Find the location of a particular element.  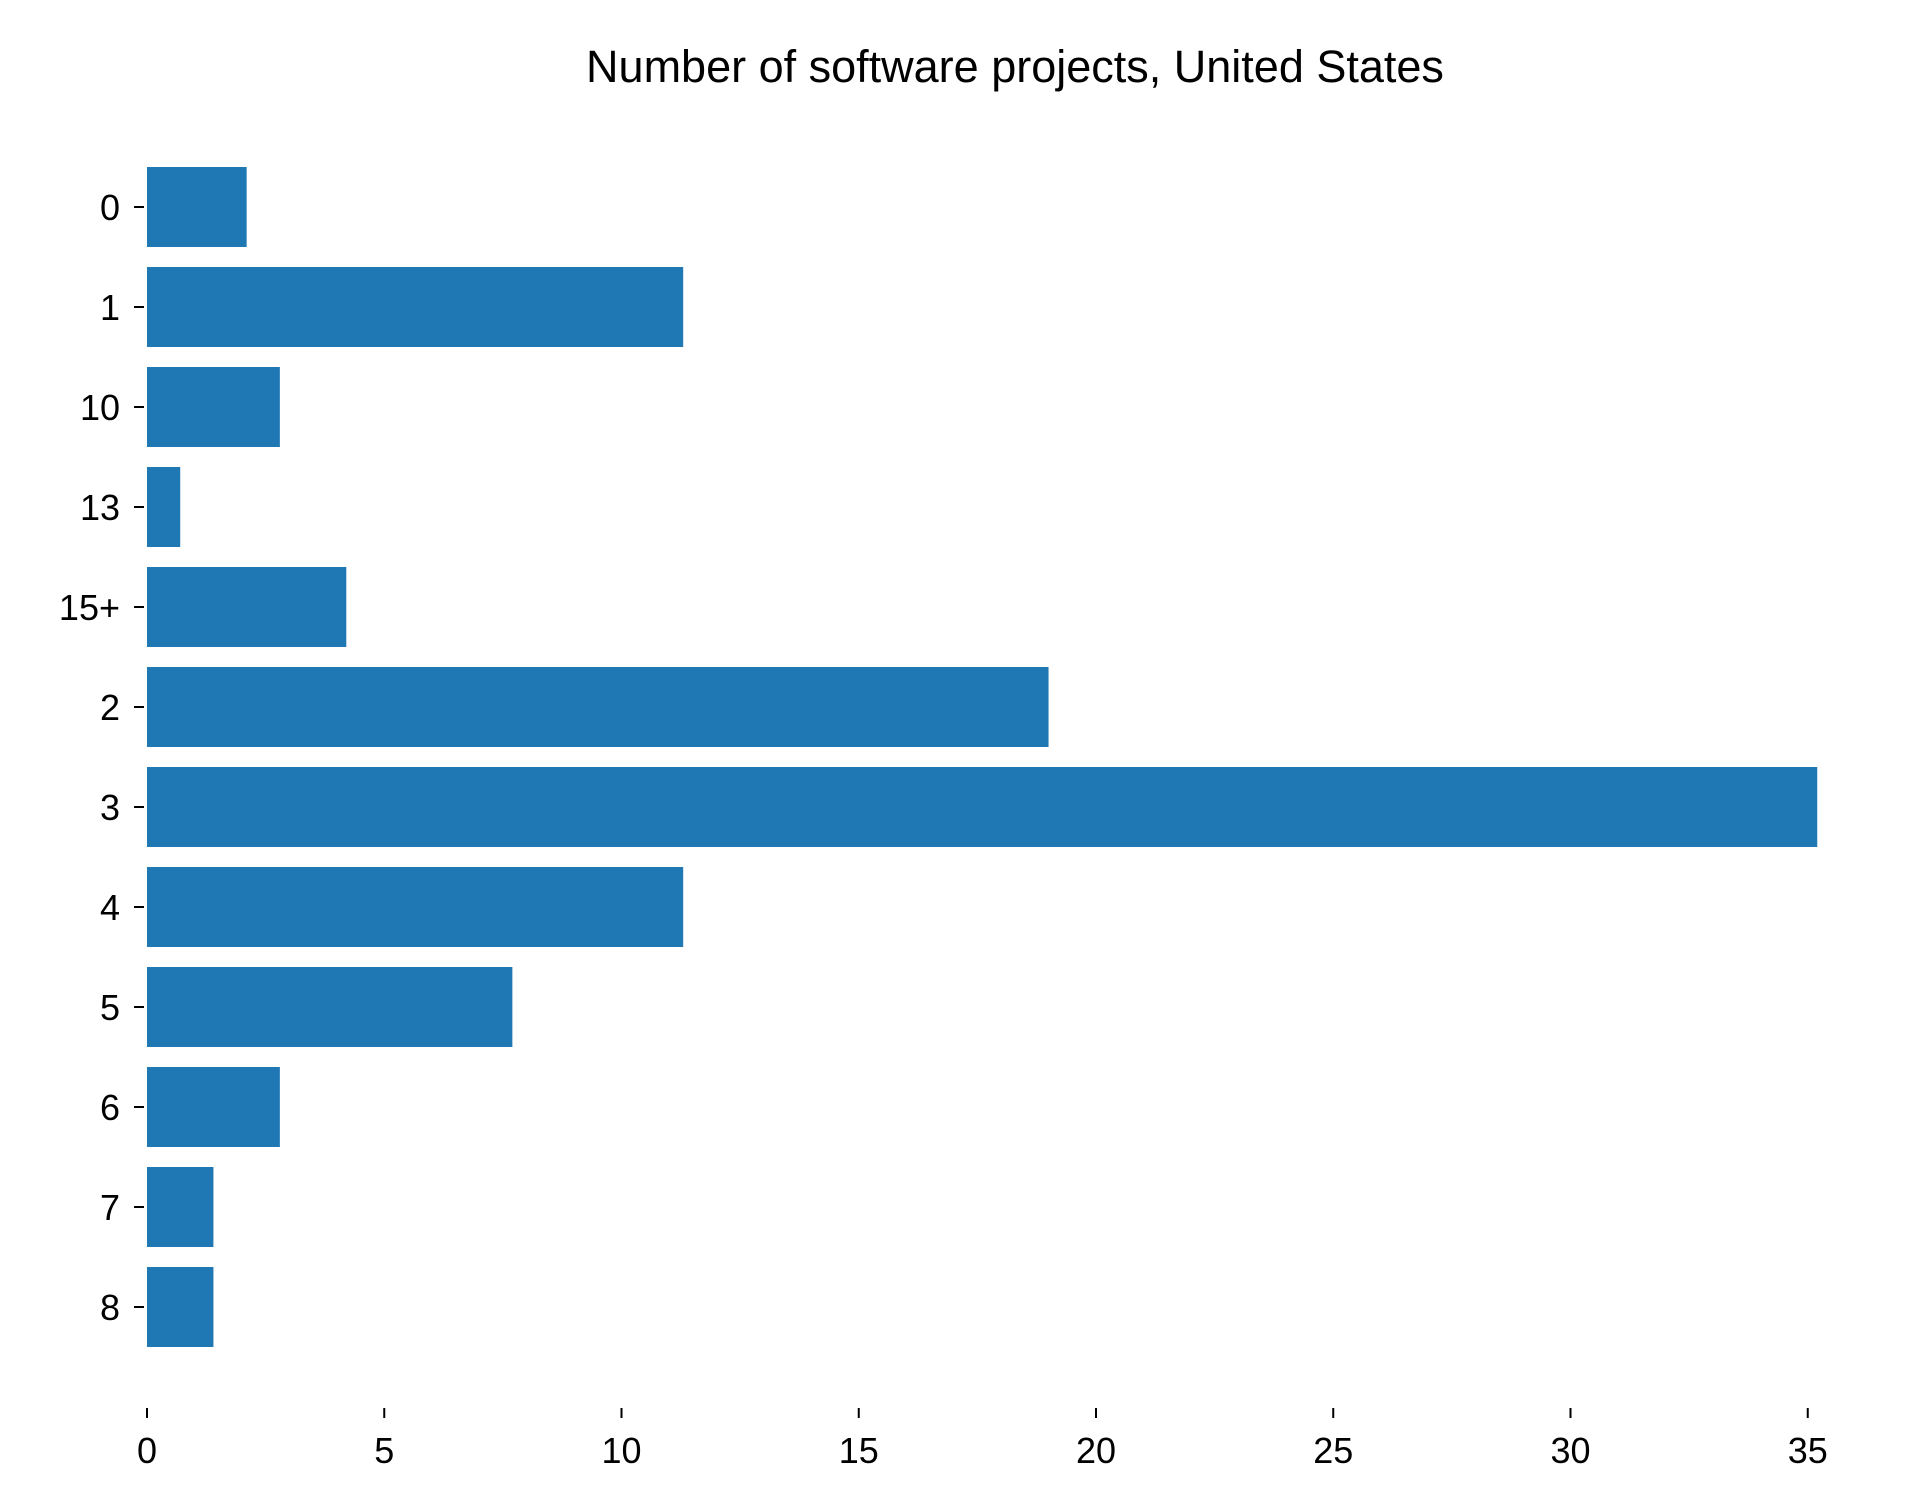

x-tick-label: 20 is located at coordinates (1096, 1450).